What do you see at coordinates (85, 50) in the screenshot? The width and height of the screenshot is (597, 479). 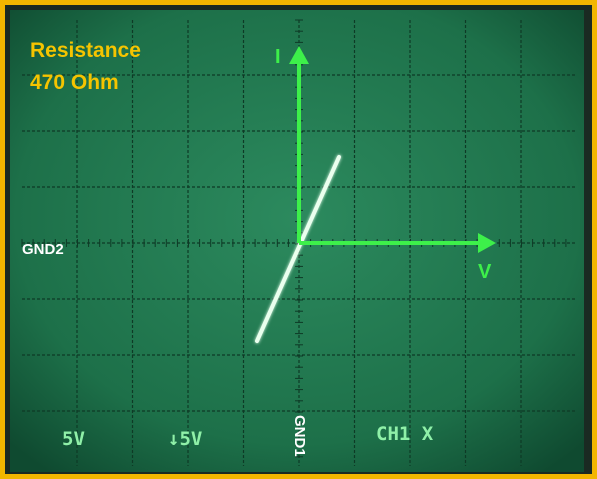 I see `annotation-title: Resistance` at bounding box center [85, 50].